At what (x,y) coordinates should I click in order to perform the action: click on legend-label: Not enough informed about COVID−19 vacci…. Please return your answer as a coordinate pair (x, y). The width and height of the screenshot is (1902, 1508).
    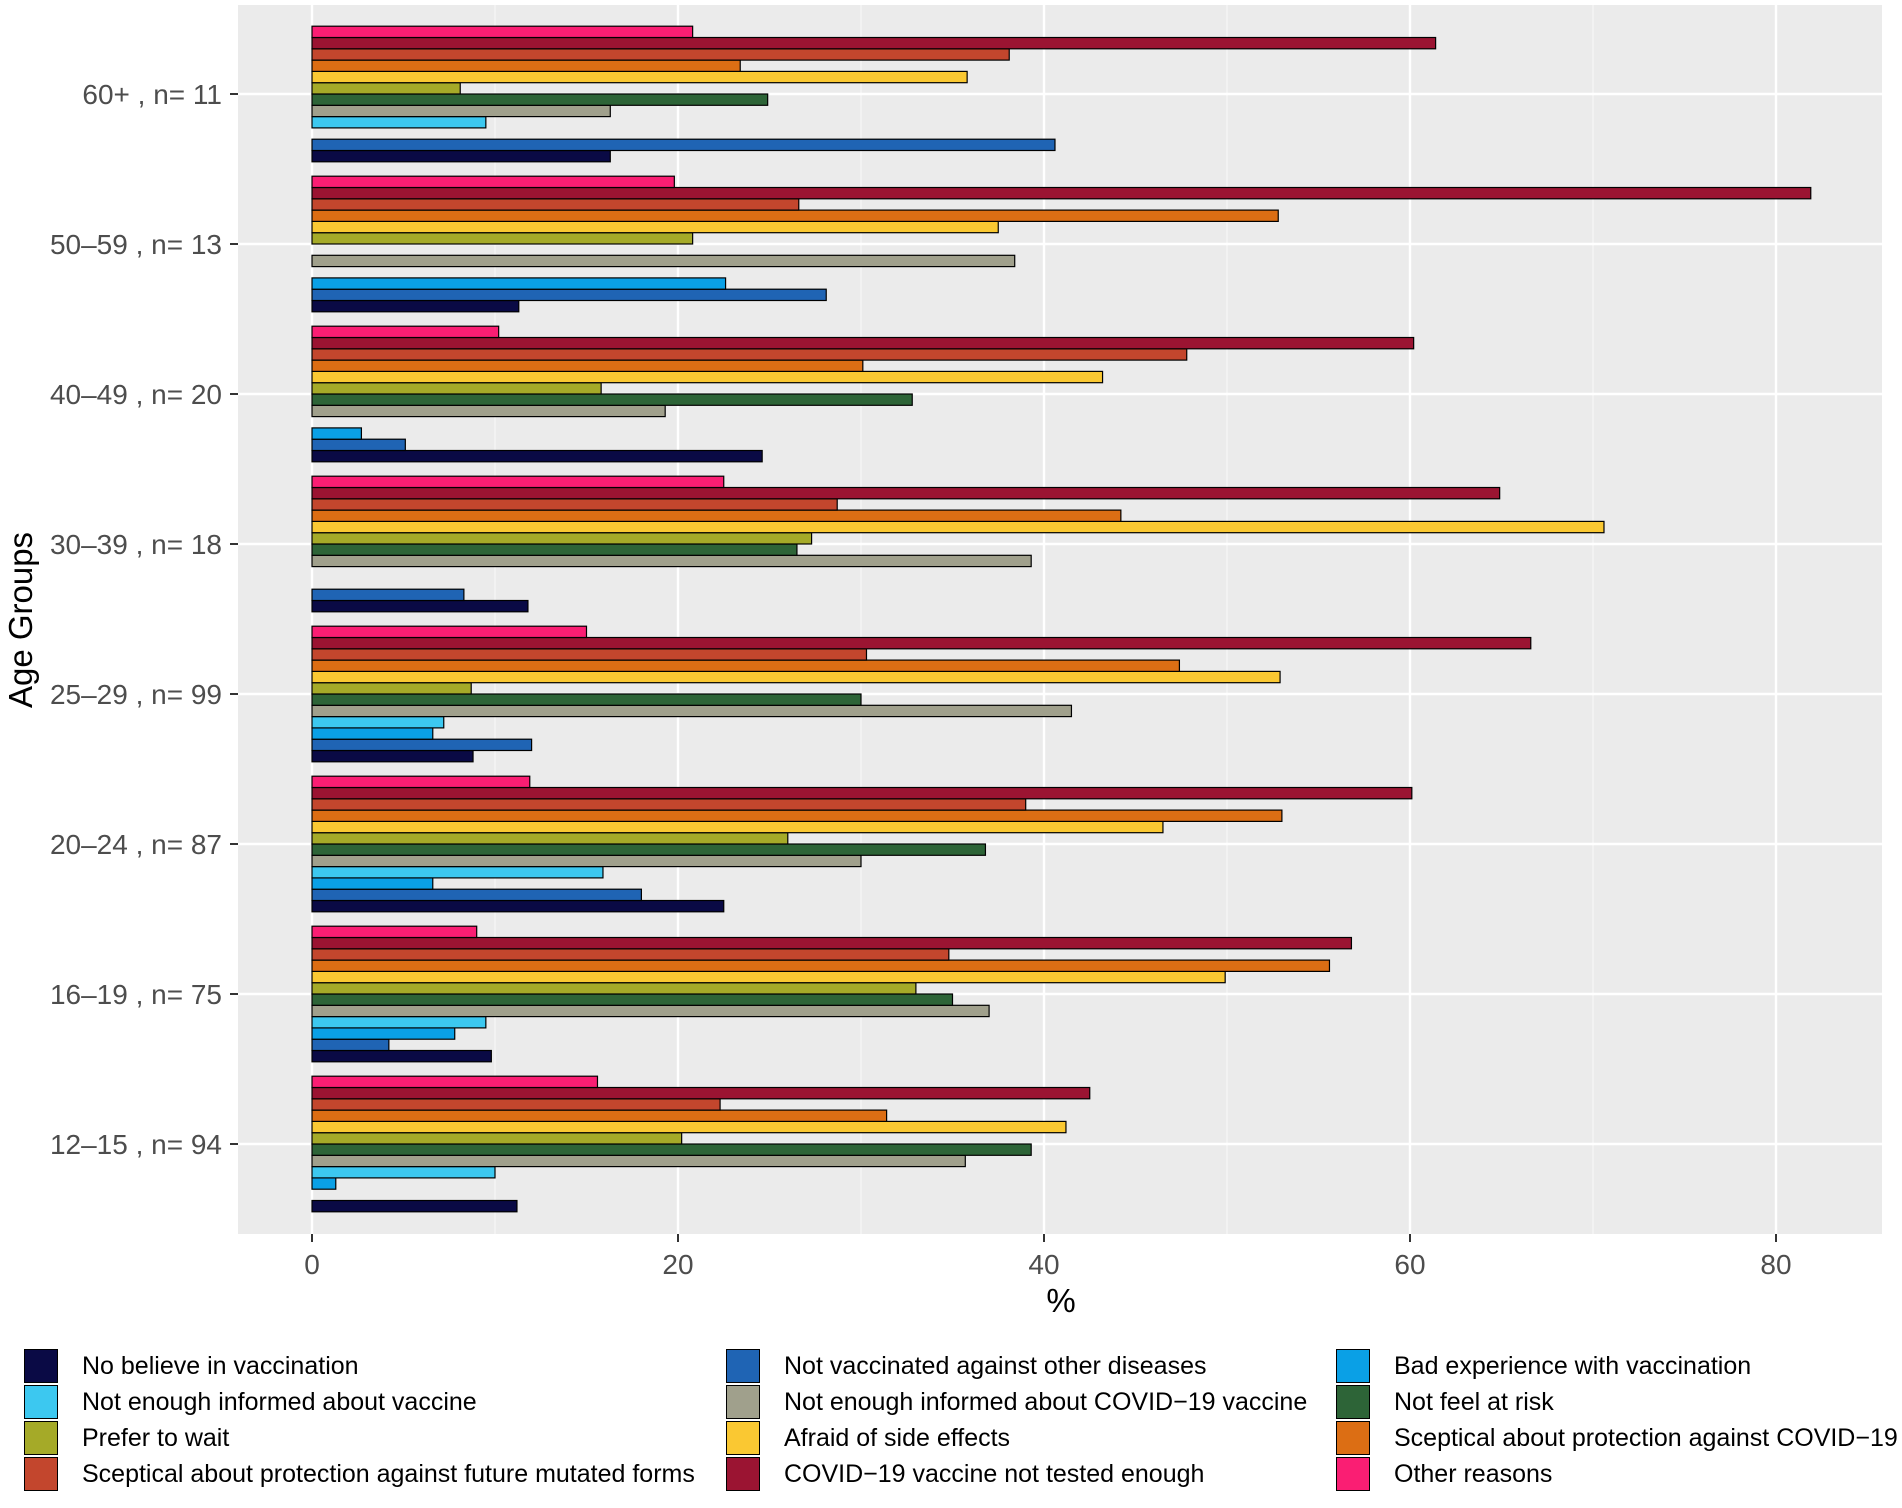
    Looking at the image, I should click on (1046, 1401).